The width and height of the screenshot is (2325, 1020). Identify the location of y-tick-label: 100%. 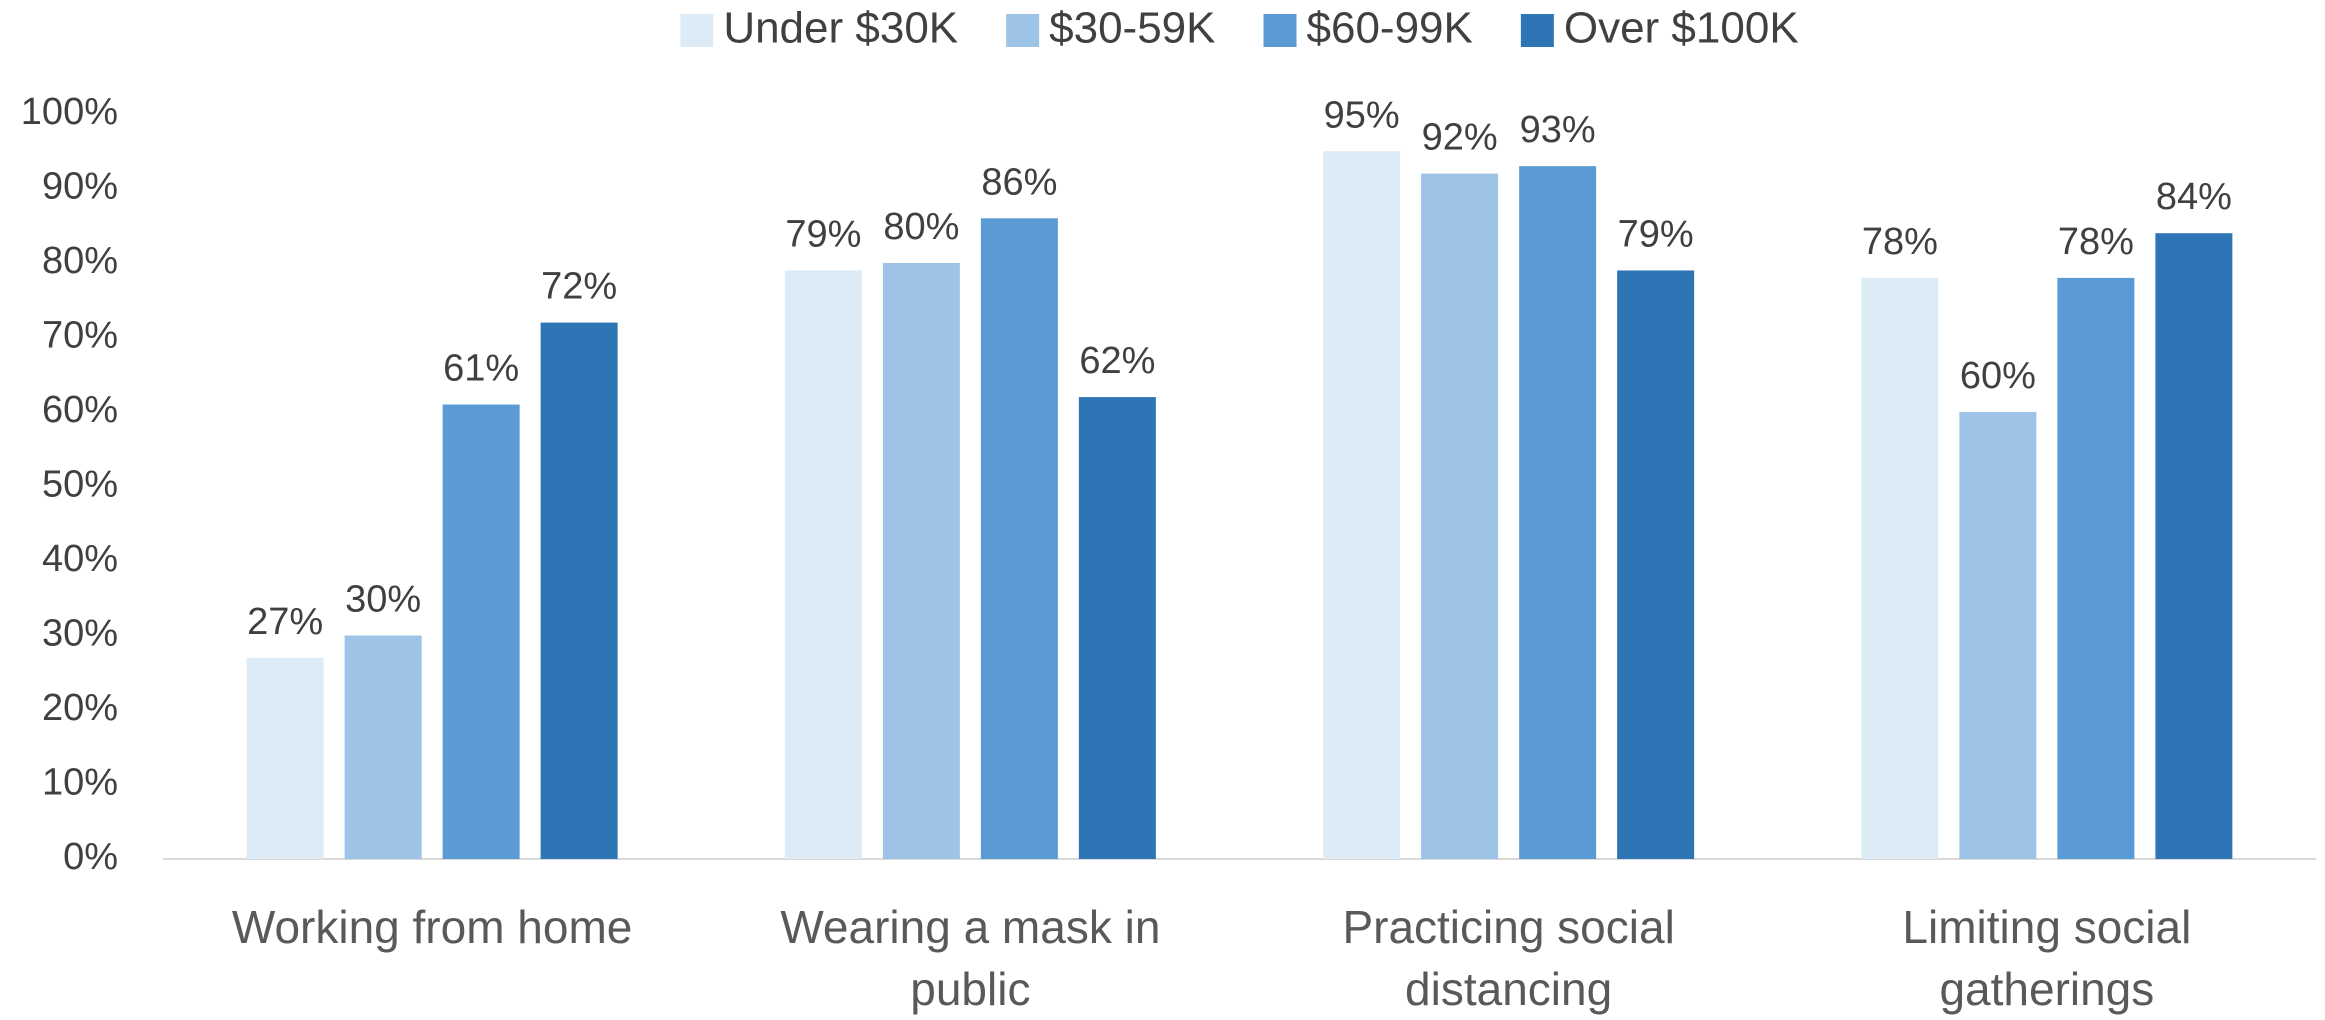
(69, 112).